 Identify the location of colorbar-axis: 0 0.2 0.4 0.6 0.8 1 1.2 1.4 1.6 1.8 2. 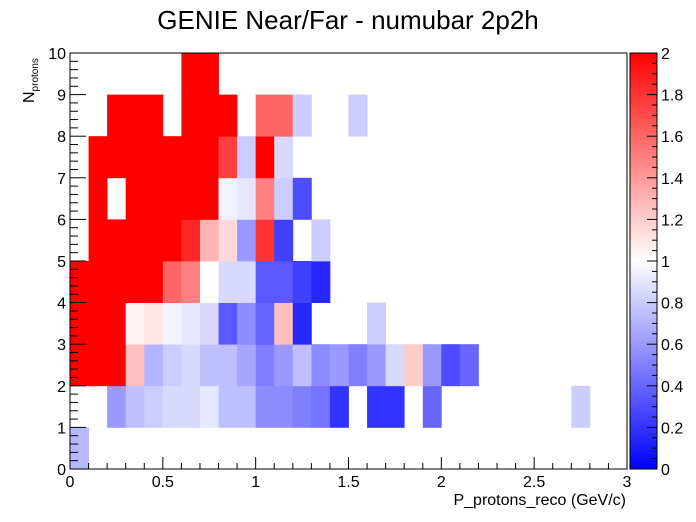
(665, 262).